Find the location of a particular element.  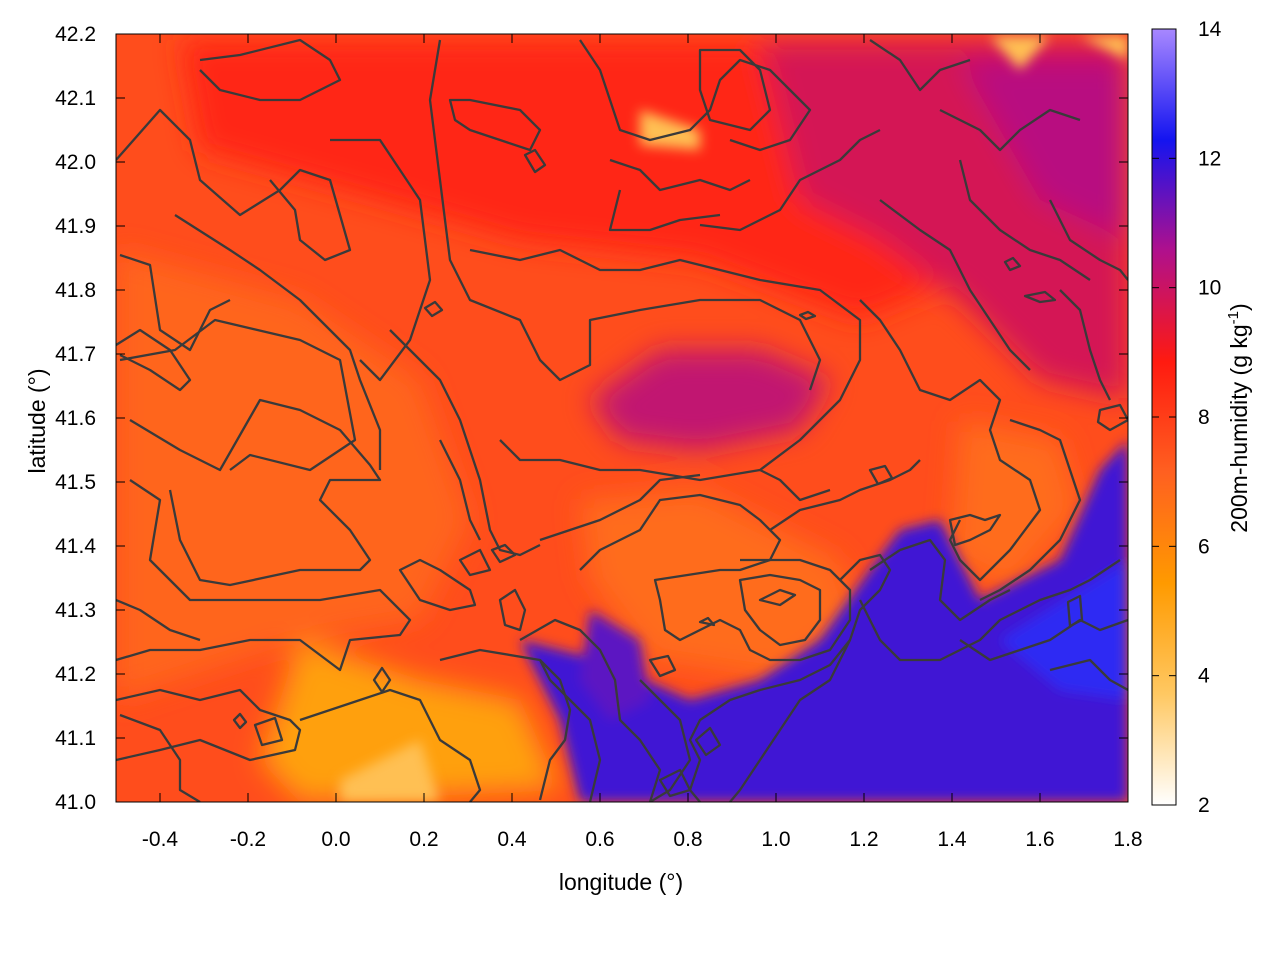

x-tick-label: 0.2 is located at coordinates (423, 839).